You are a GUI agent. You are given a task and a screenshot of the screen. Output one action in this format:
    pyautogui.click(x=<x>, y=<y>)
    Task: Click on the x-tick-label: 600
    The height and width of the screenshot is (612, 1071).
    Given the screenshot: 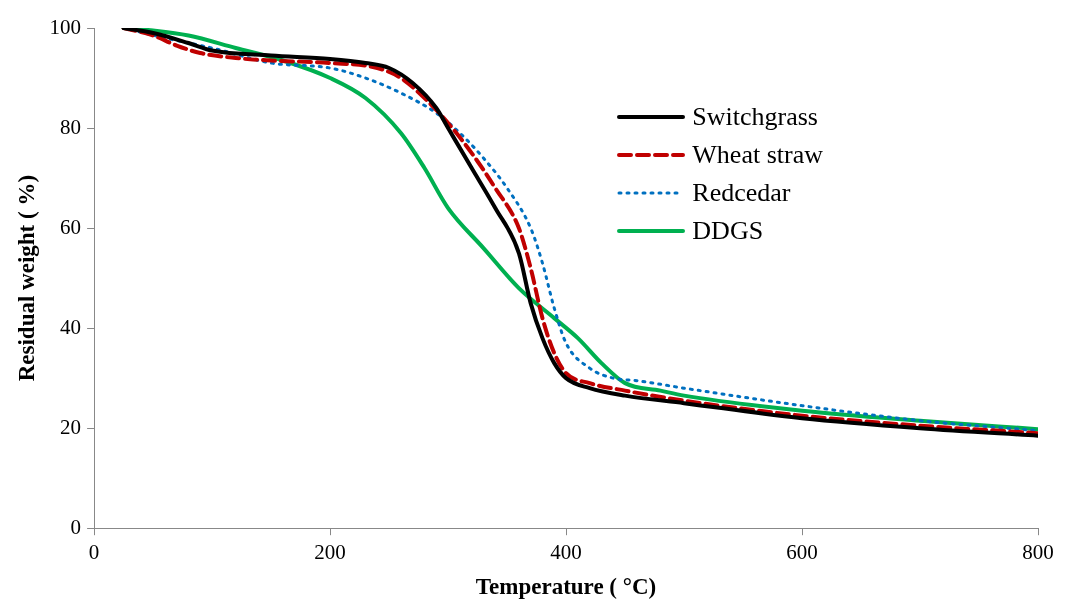 What is the action you would take?
    pyautogui.click(x=802, y=552)
    